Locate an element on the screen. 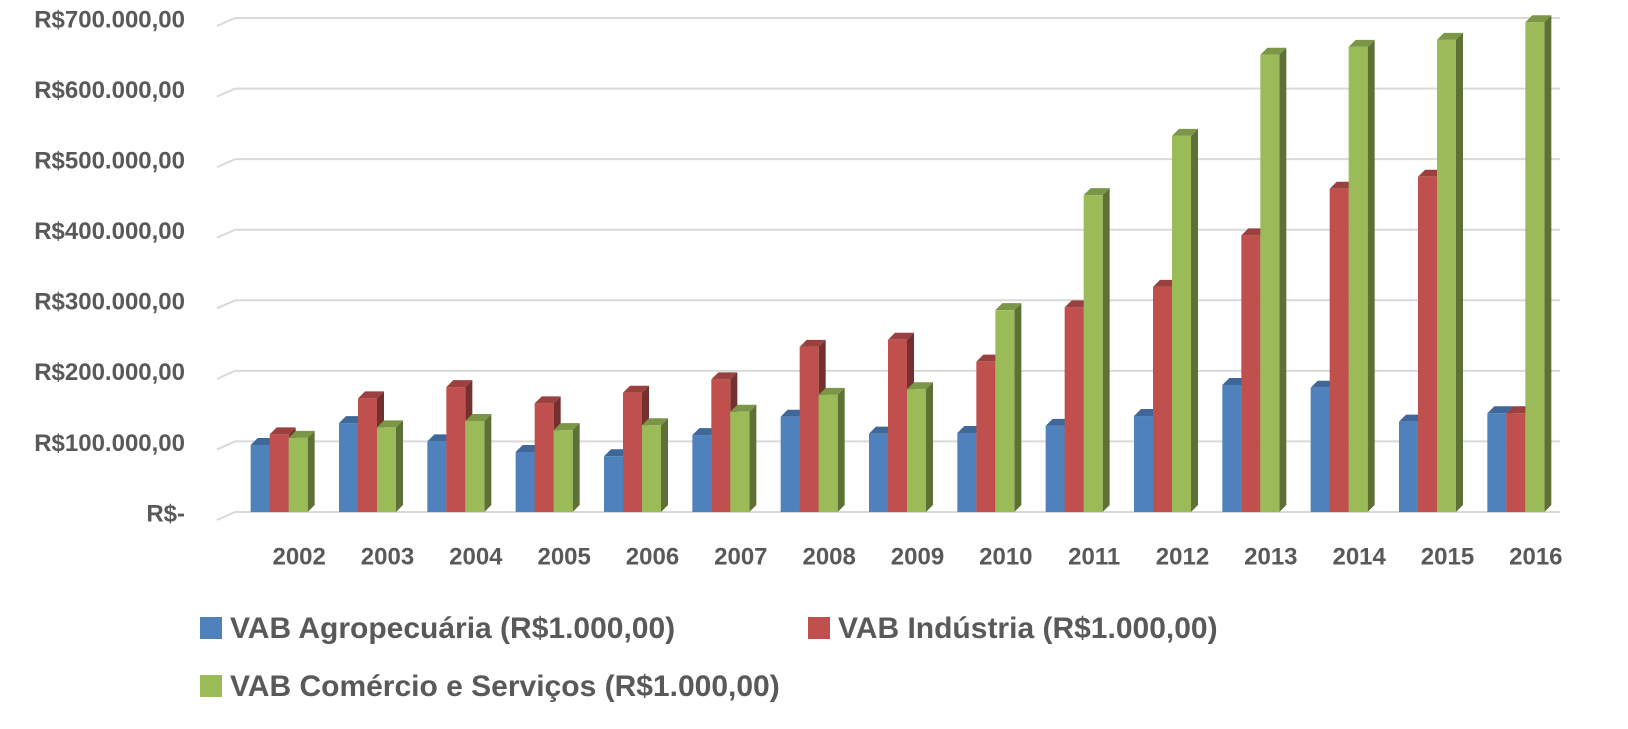 This screenshot has width=1628, height=729. legend-label: VAB Agropecuária (R$1.000,00) is located at coordinates (452, 628).